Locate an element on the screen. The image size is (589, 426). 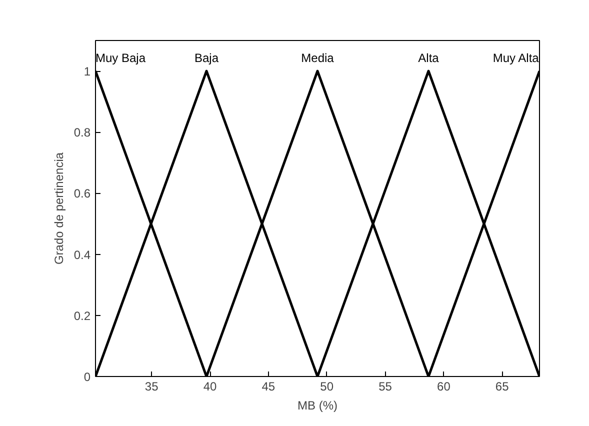
series-label: Media is located at coordinates (317, 58).